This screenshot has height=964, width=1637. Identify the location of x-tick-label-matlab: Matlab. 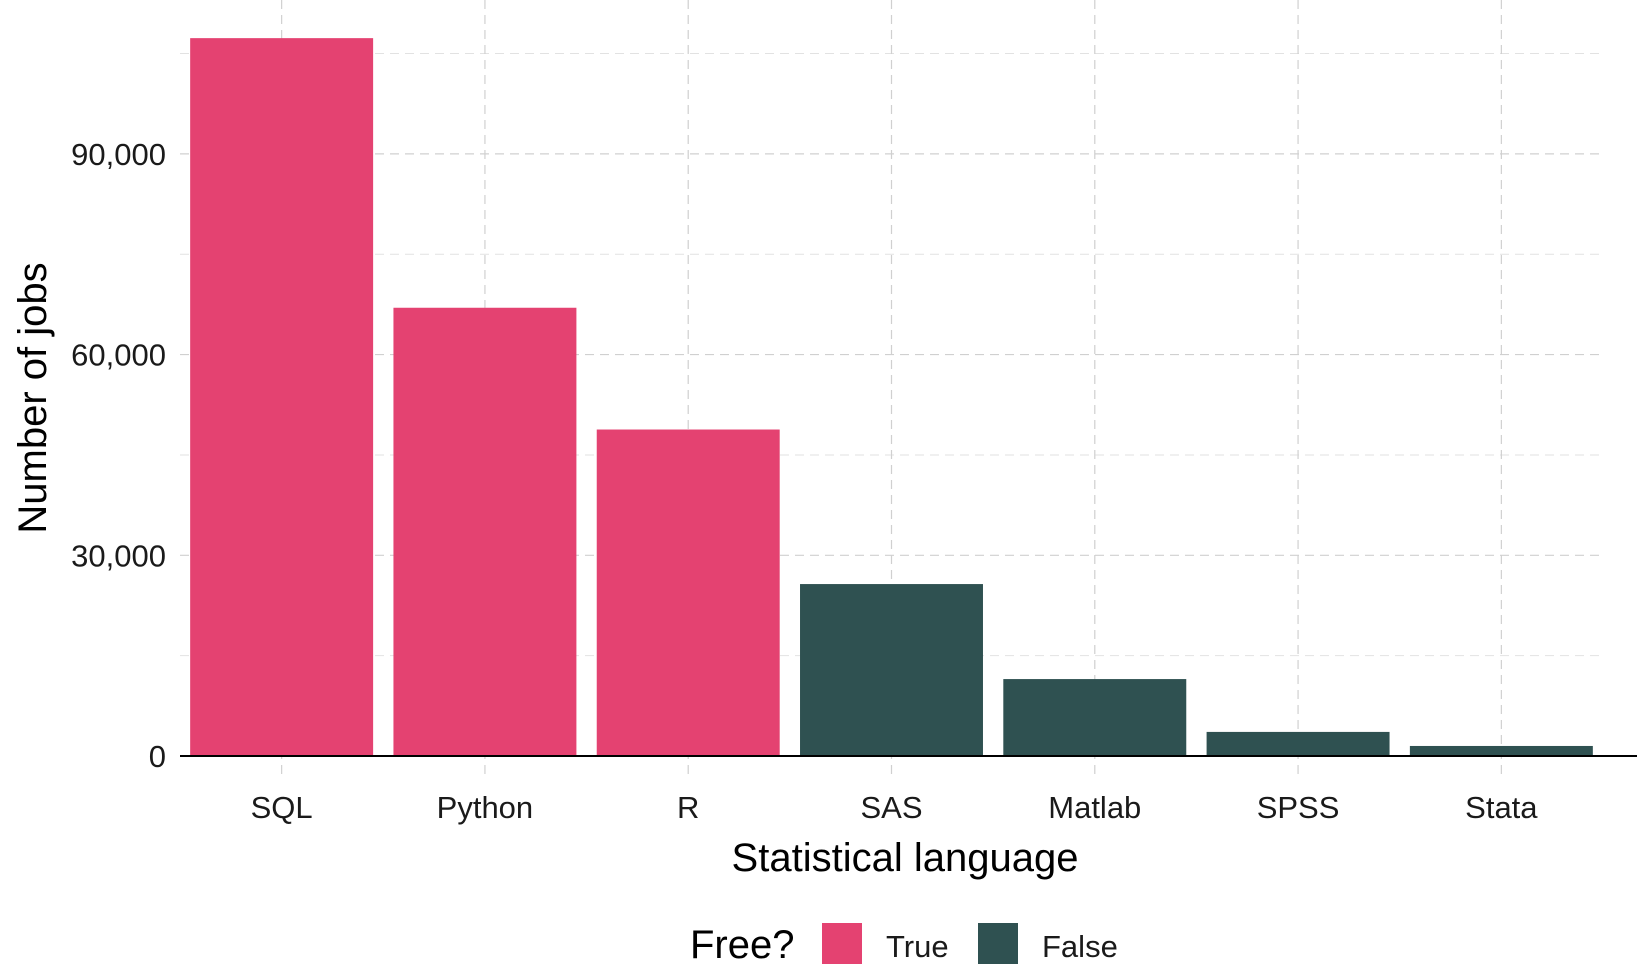
(1094, 807).